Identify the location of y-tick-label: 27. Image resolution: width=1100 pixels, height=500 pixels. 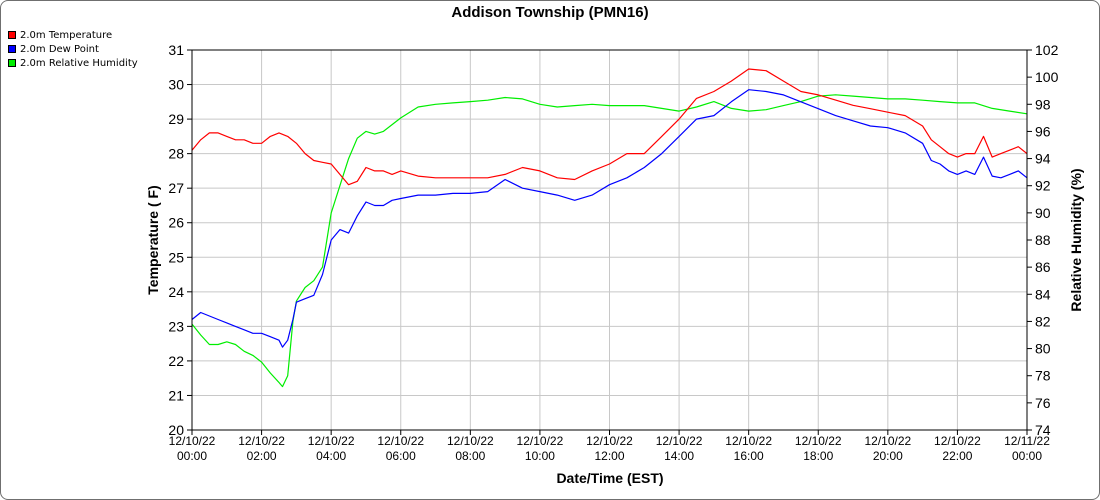
(176, 188).